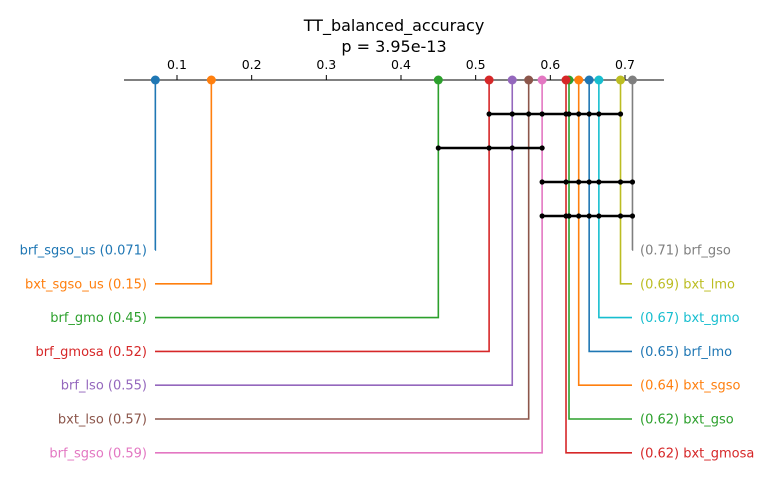 The image size is (774, 487). I want to click on connector-brf_lmo, so click(610, 216).